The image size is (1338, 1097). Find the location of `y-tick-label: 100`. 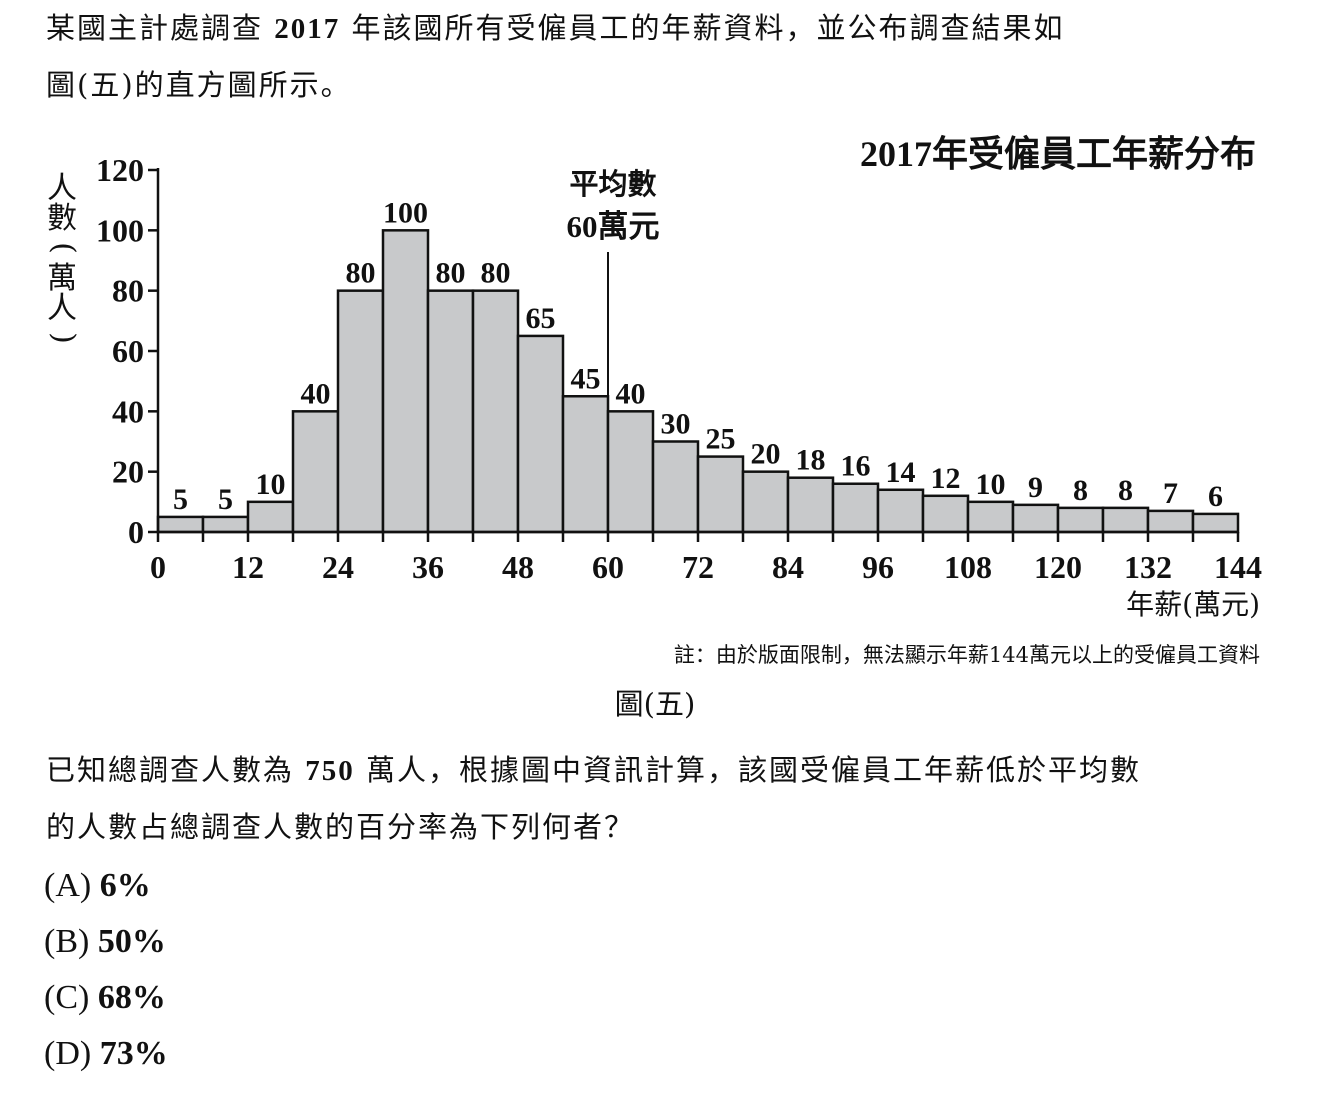

y-tick-label: 100 is located at coordinates (120, 230).